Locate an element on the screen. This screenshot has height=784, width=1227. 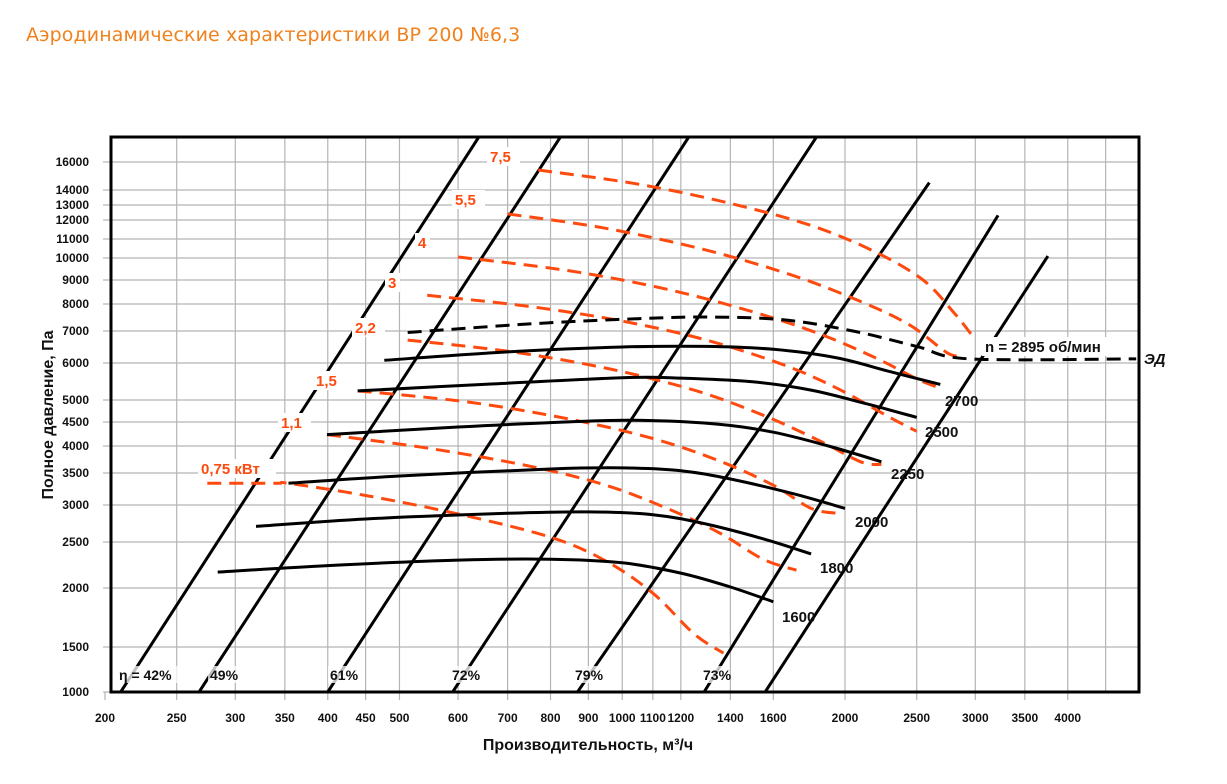
efficiency-label: 79% is located at coordinates (589, 675).